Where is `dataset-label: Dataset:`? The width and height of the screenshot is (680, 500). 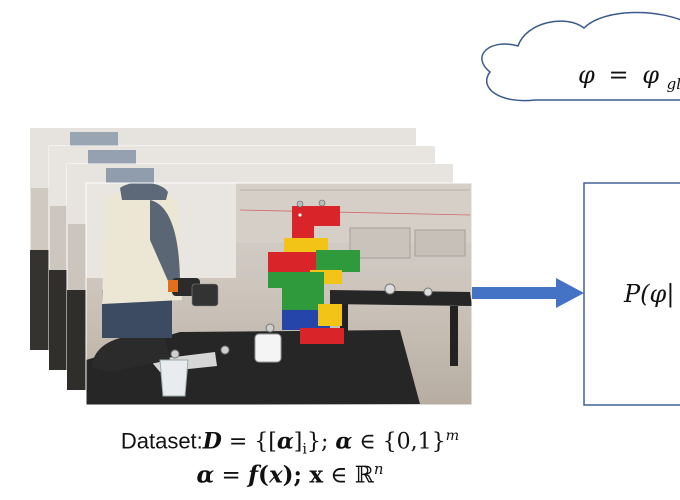
dataset-label: Dataset: is located at coordinates (161, 441).